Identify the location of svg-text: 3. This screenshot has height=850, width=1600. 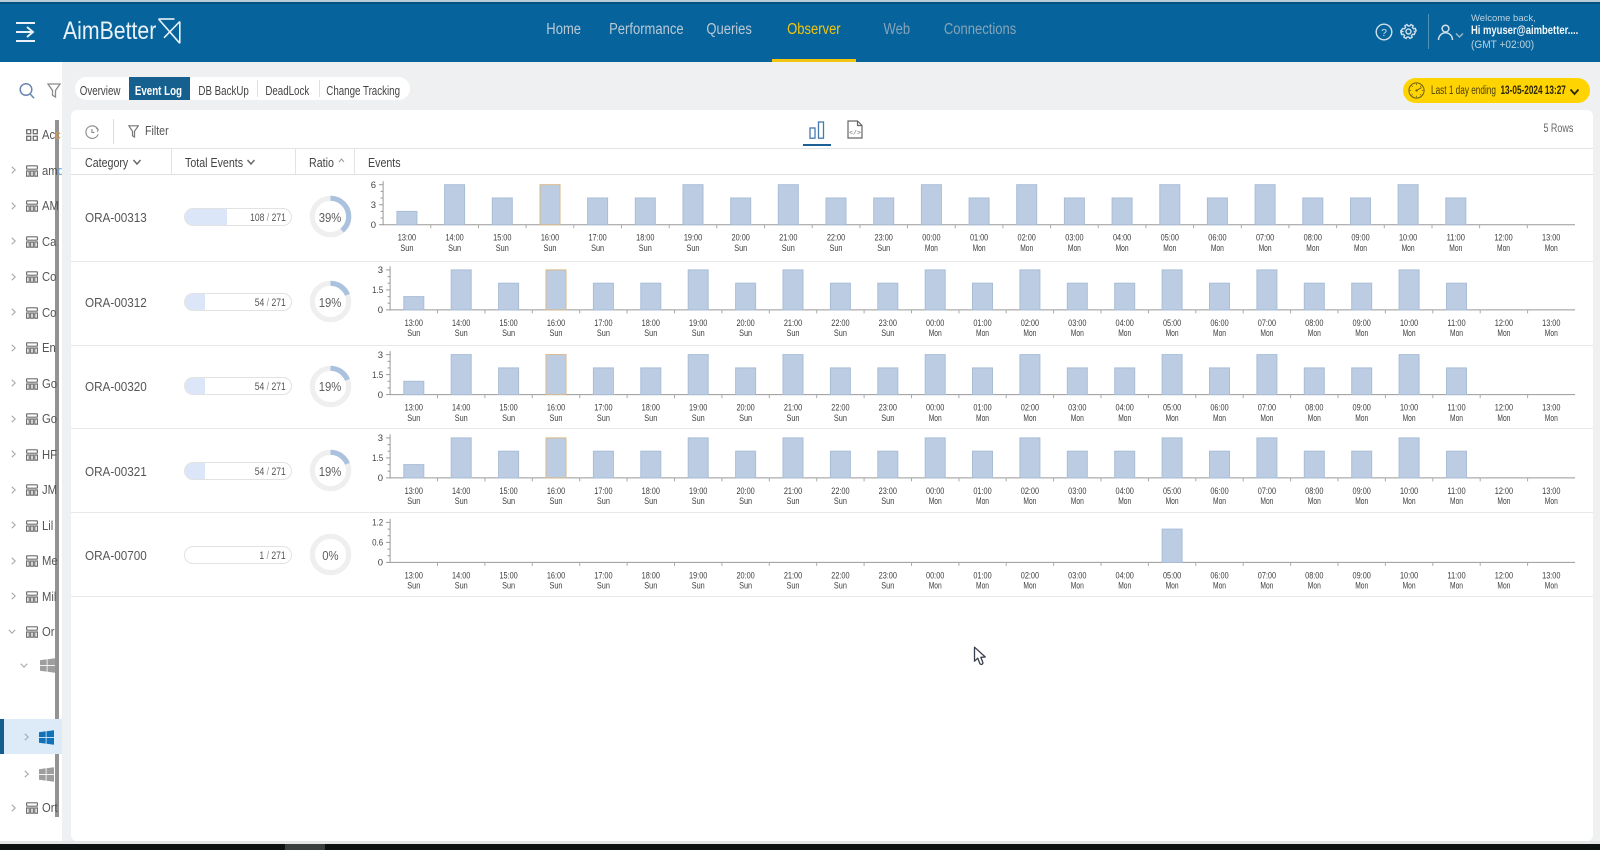
(380, 270).